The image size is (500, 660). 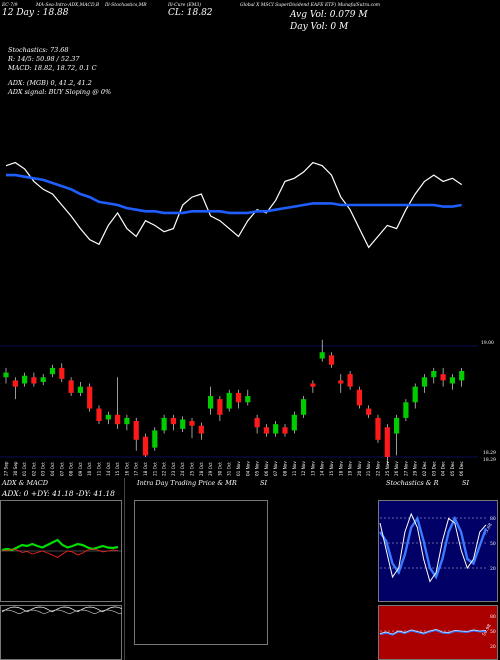 I want to click on stoch-label-80: 80, so click(x=493, y=519).